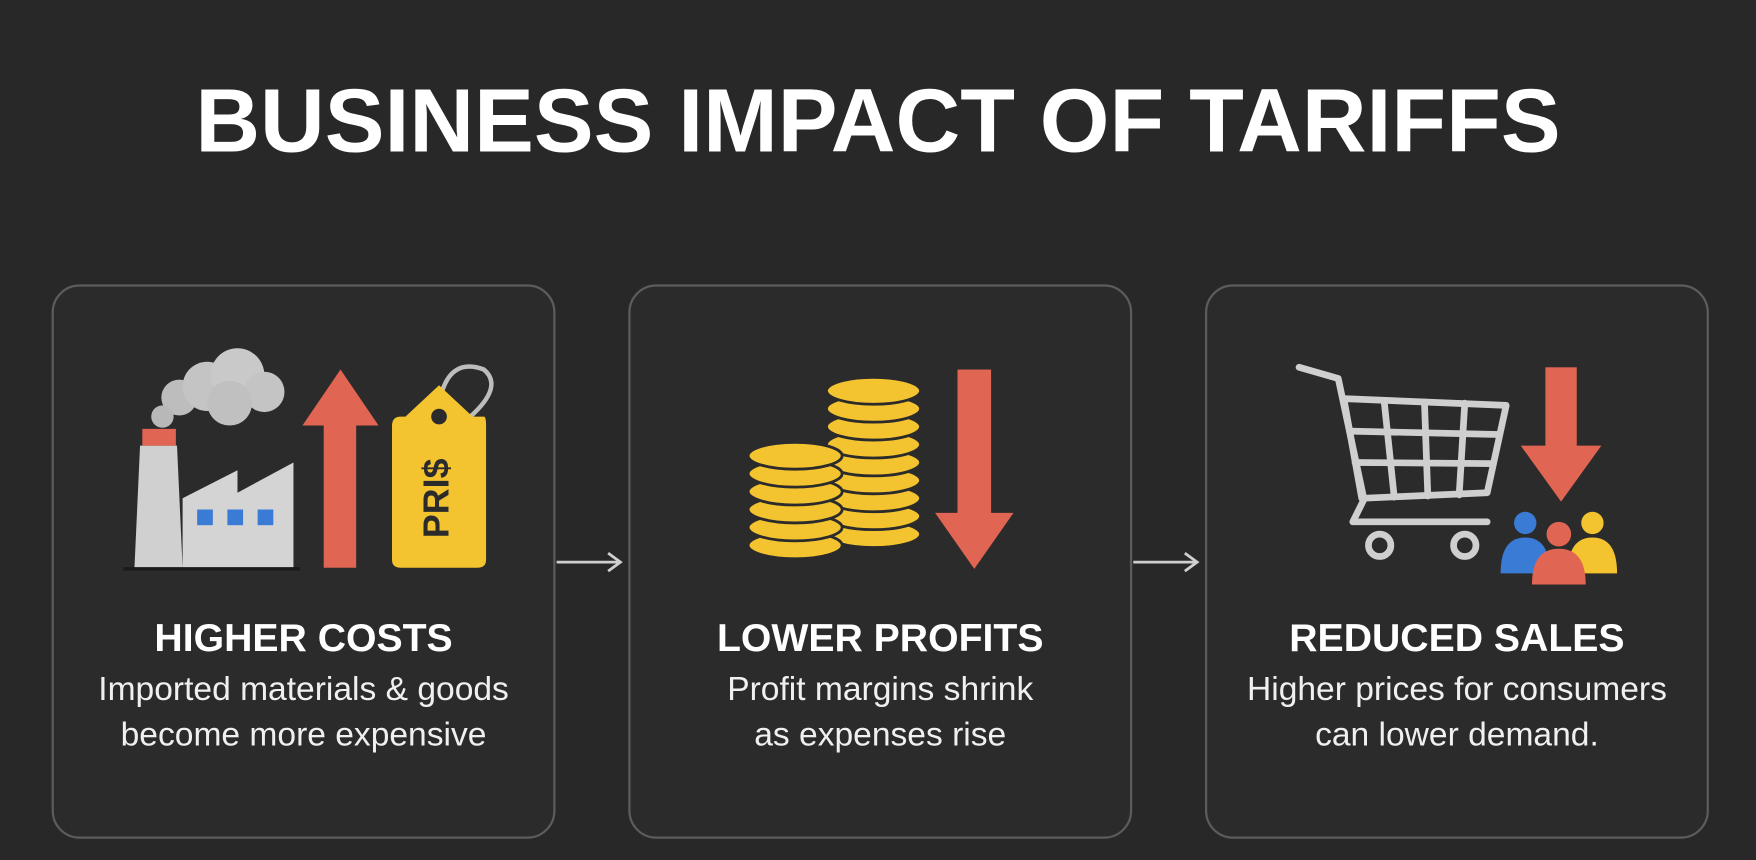 The height and width of the screenshot is (860, 1756). I want to click on panel-description: Imported materials & goods, so click(303, 689).